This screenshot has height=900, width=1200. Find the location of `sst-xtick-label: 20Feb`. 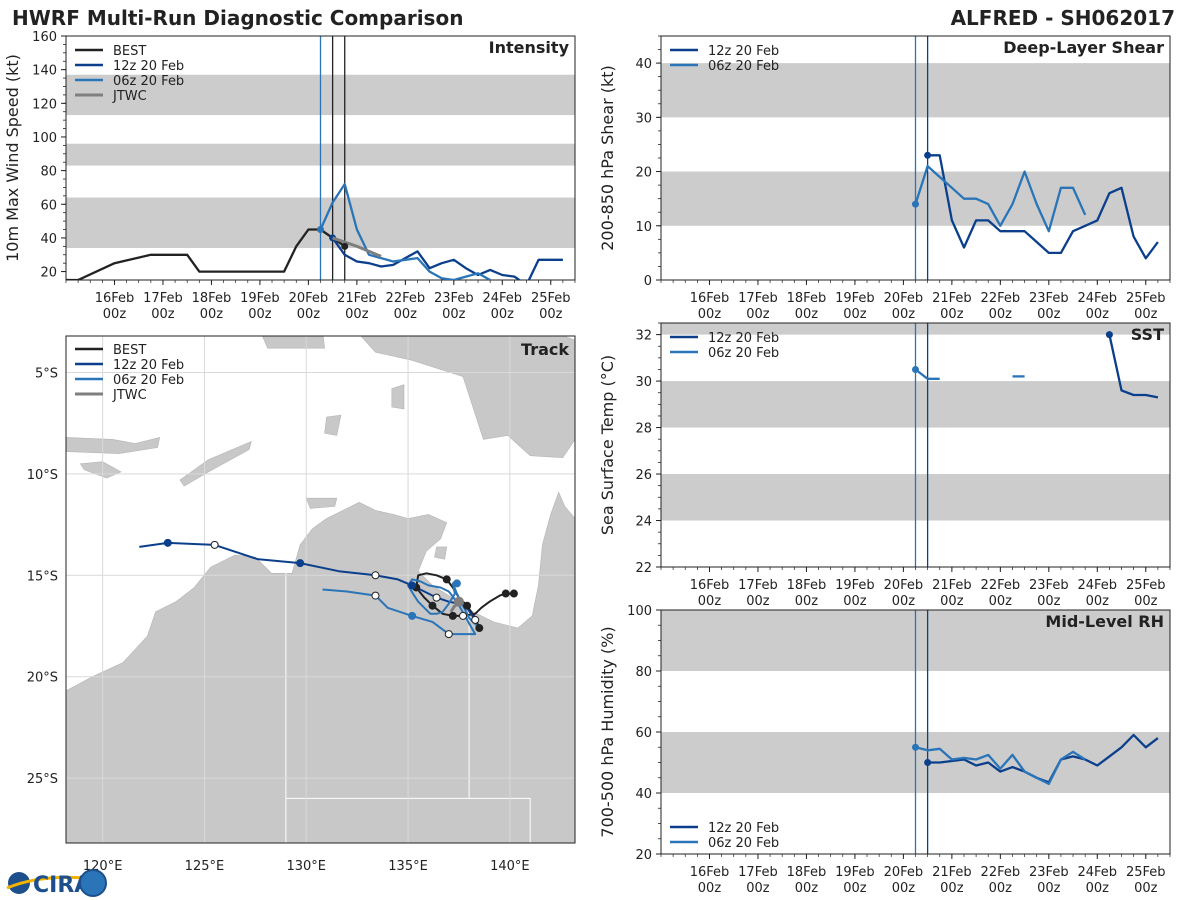

sst-xtick-label: 20Feb is located at coordinates (904, 585).